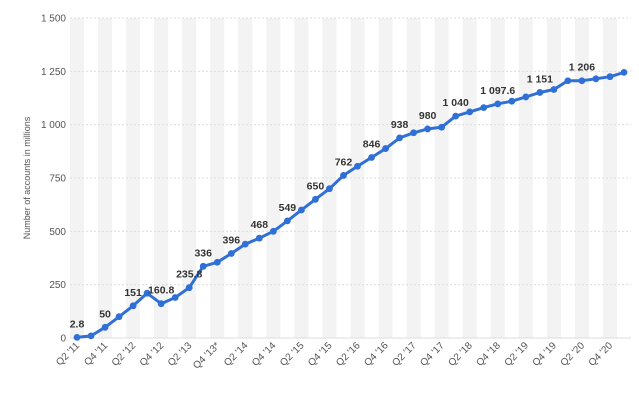 Image resolution: width=639 pixels, height=400 pixels. What do you see at coordinates (316, 186) in the screenshot?
I see `data-label: 650` at bounding box center [316, 186].